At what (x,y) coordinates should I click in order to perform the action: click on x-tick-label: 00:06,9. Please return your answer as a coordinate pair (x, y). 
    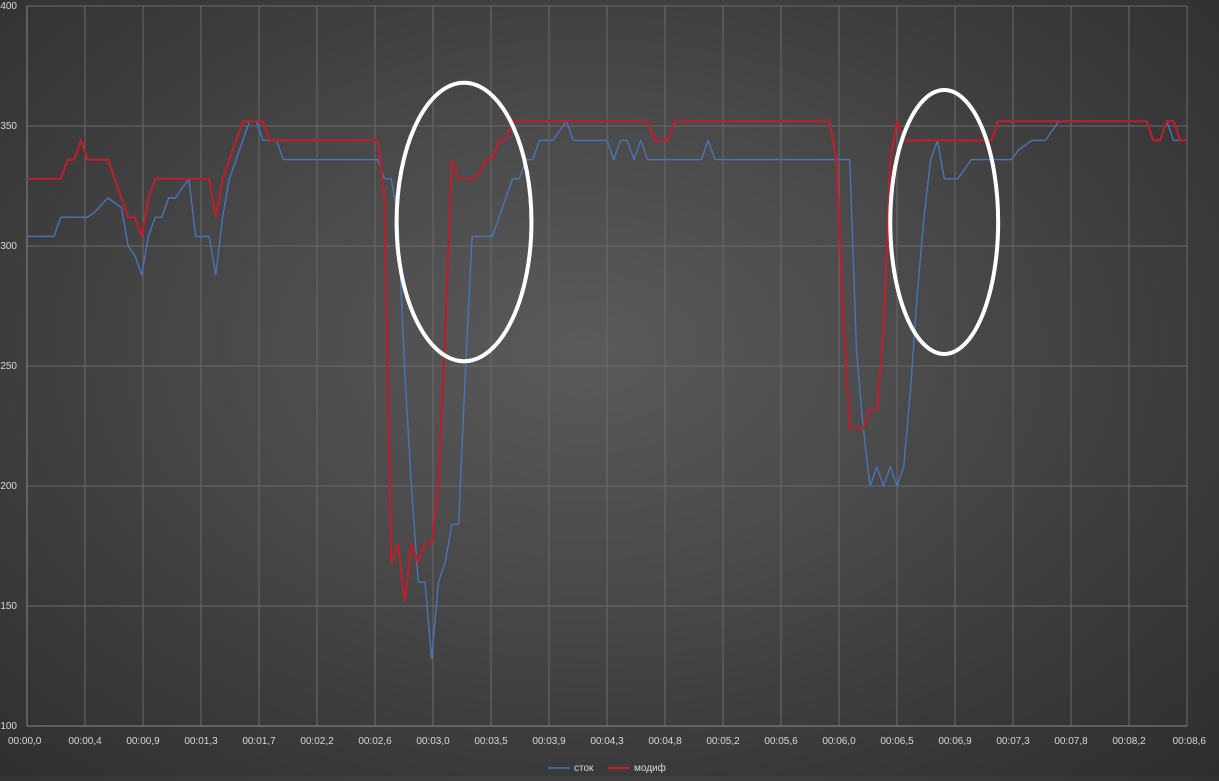
    Looking at the image, I should click on (955, 741).